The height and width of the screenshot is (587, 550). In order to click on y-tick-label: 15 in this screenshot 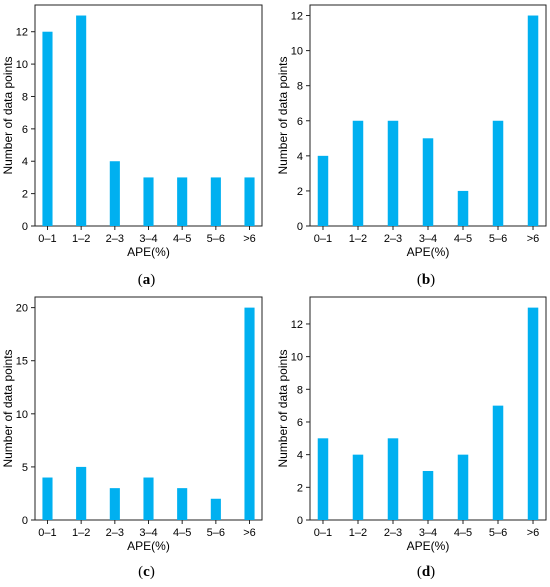, I will do `click(22, 362)`.